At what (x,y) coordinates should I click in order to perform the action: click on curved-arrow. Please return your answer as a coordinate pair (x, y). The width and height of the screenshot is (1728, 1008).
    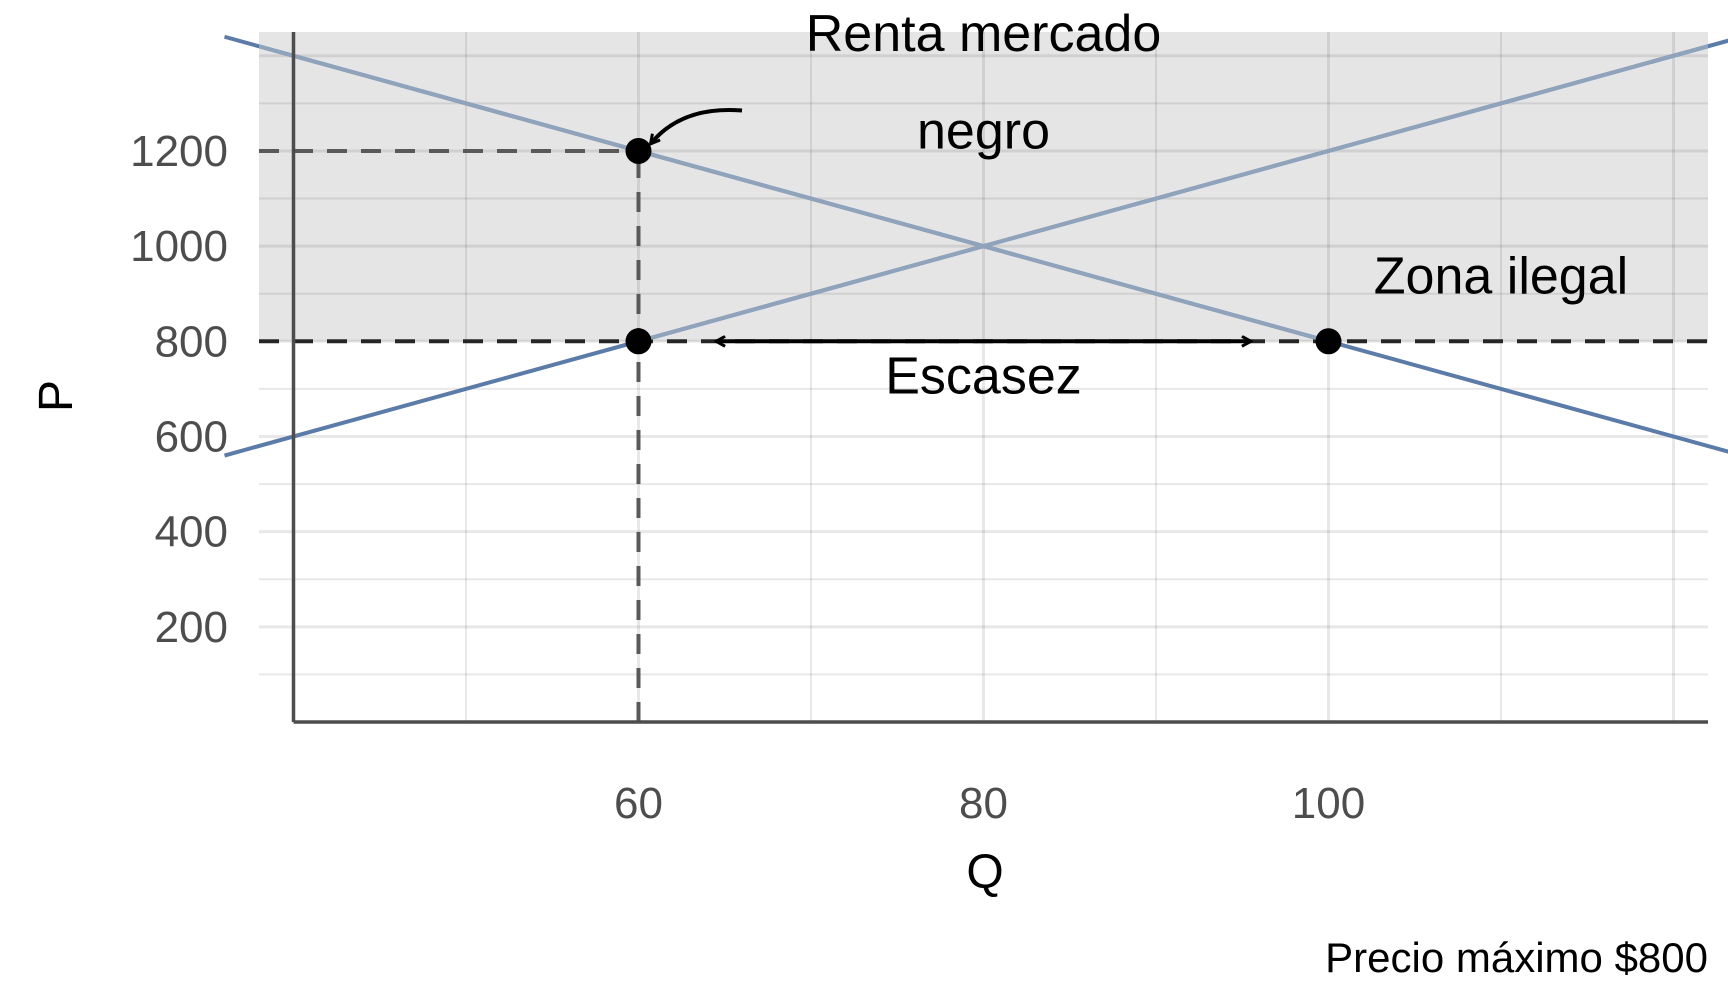
    Looking at the image, I should click on (697, 125).